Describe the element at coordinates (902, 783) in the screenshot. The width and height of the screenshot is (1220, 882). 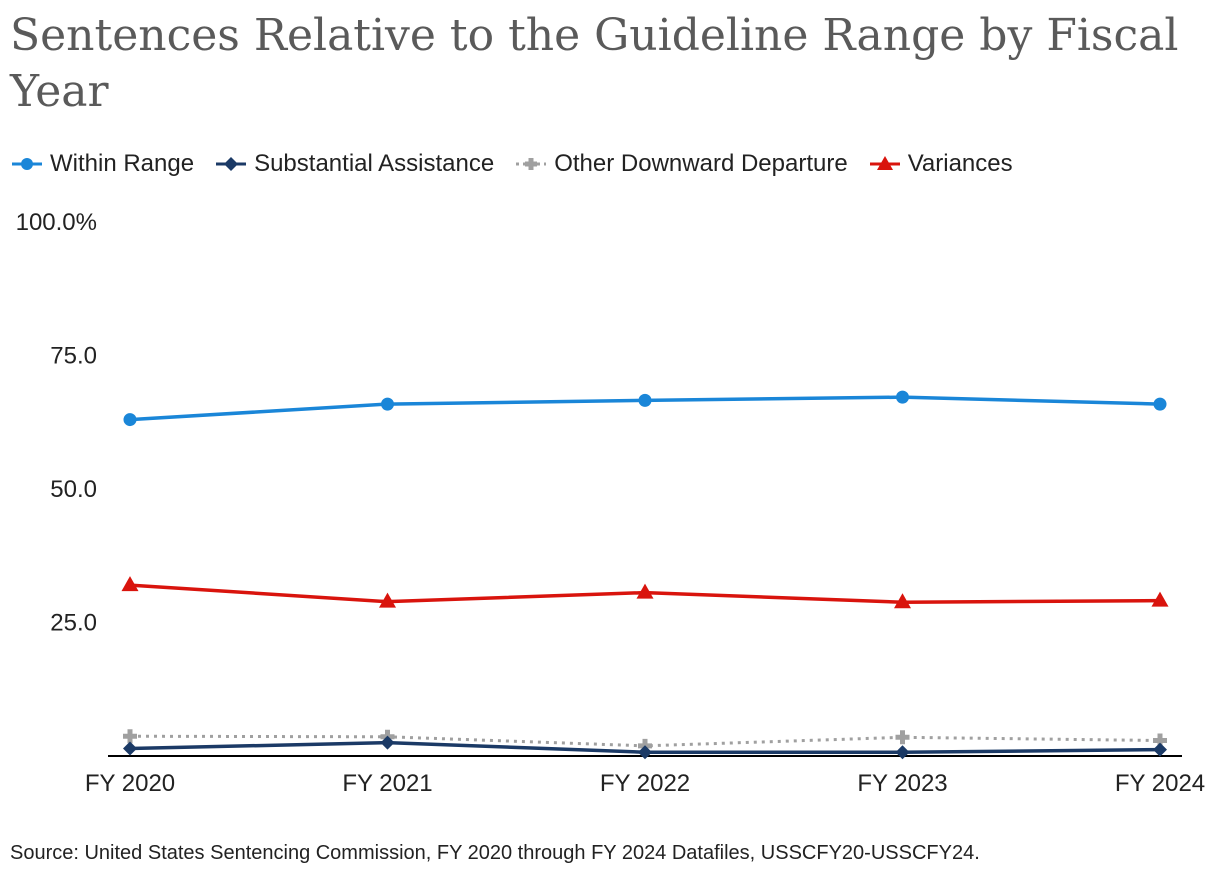
I see `x-tick-label: FY 2023` at that location.